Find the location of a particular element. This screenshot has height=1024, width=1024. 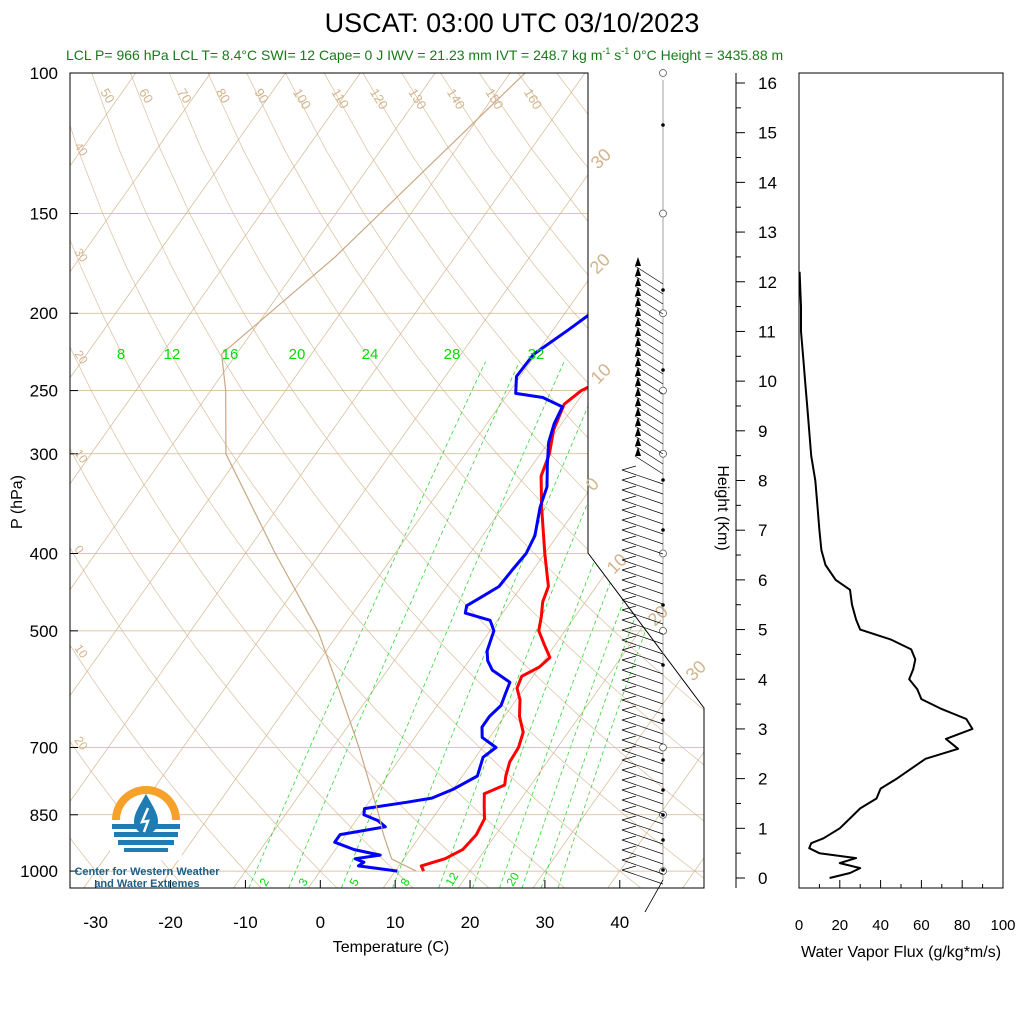

mixing-ratio-top-label: 32 is located at coordinates (536, 354).